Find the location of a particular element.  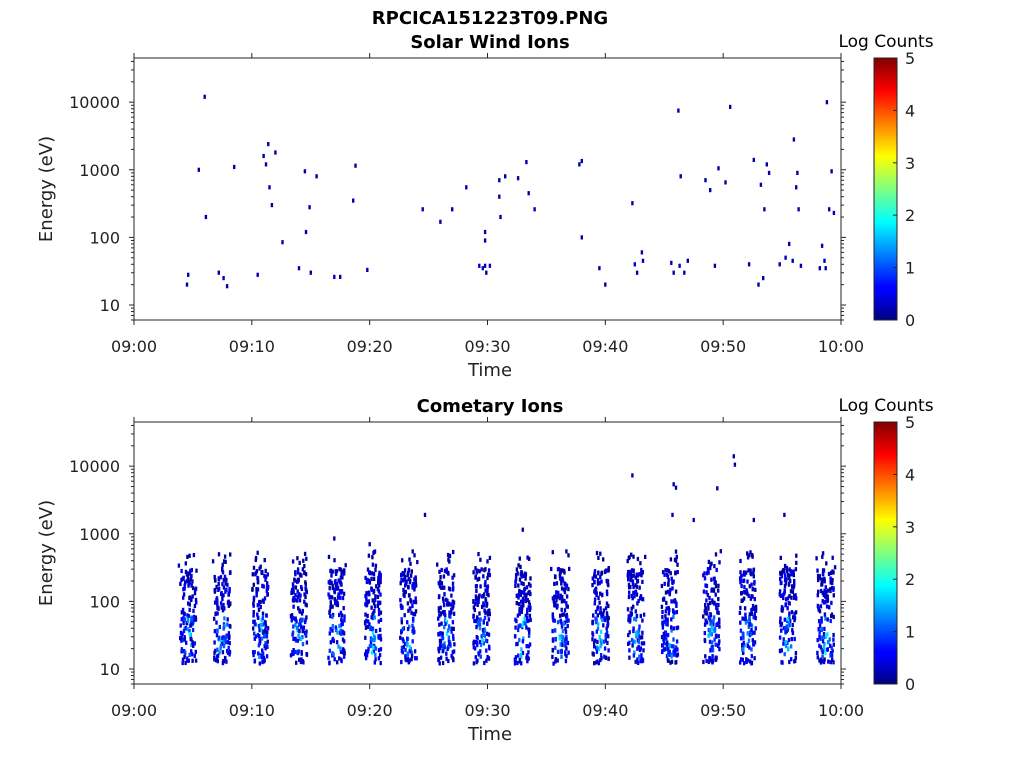

cometary-x-tick-label: 10:00 is located at coordinates (841, 710).